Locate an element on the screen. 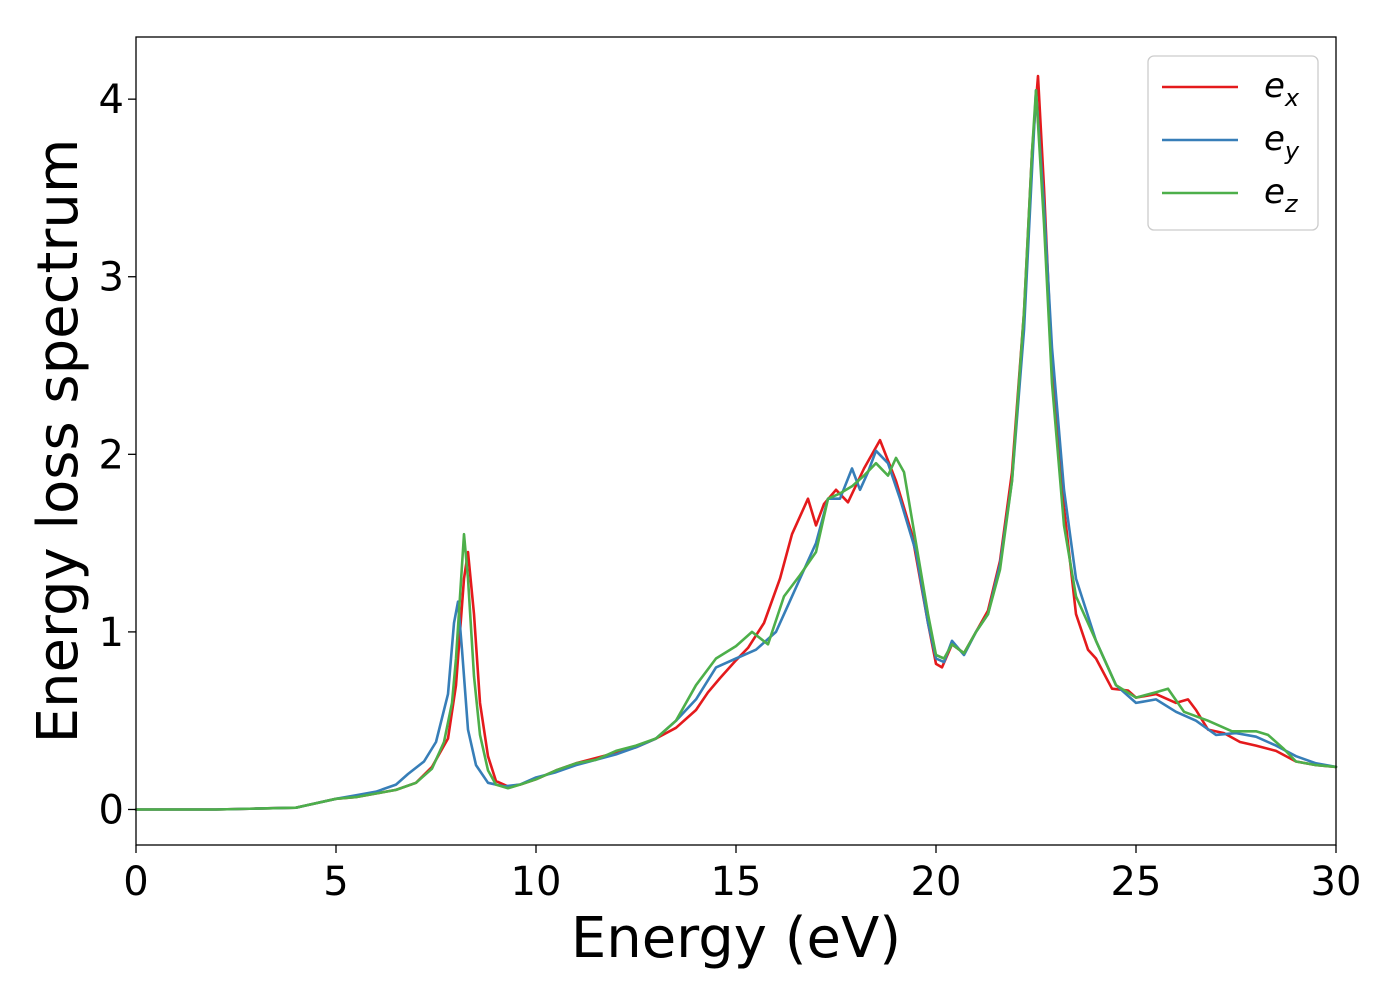 The width and height of the screenshot is (1400, 1000). x-axis: 0 5 10 15 20 25 30 is located at coordinates (742, 875).